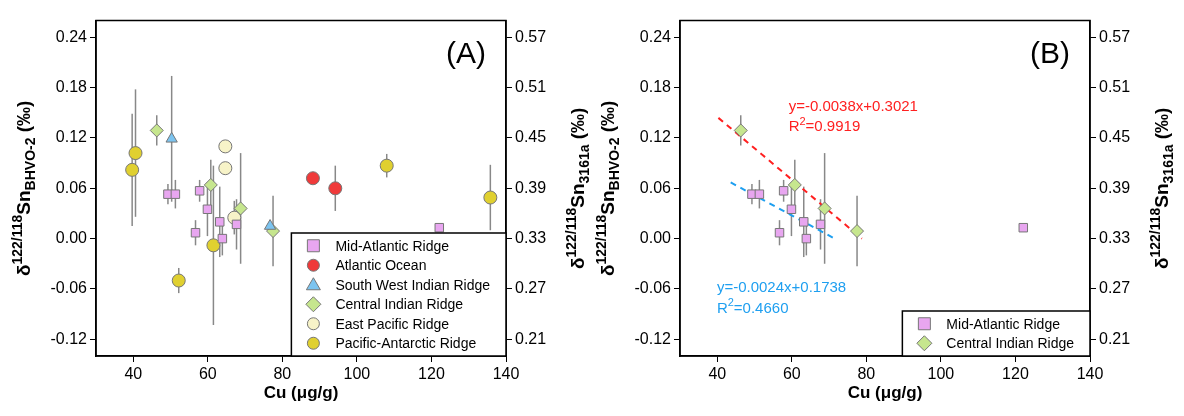 The width and height of the screenshot is (1184, 416). I want to click on legend-label: East Pacific Ridge, so click(392, 323).